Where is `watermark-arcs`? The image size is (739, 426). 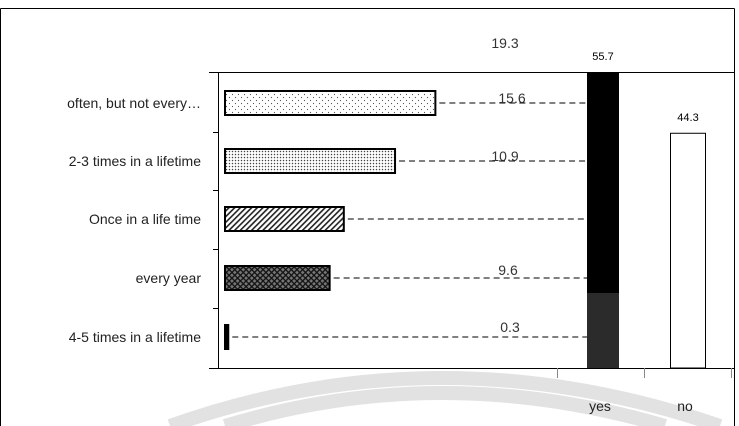 watermark-arcs is located at coordinates (445, 398).